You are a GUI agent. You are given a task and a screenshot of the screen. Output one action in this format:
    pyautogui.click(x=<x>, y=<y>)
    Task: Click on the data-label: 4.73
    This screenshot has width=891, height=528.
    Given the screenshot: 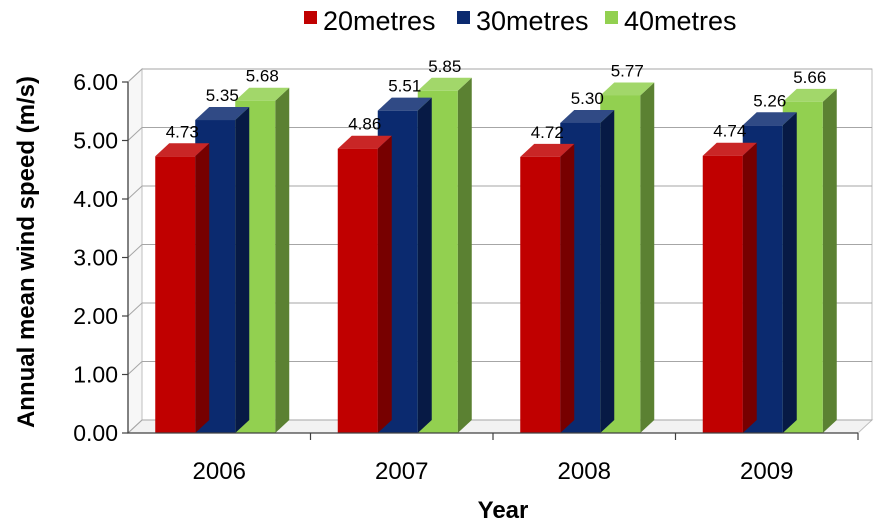 What is the action you would take?
    pyautogui.click(x=182, y=131)
    